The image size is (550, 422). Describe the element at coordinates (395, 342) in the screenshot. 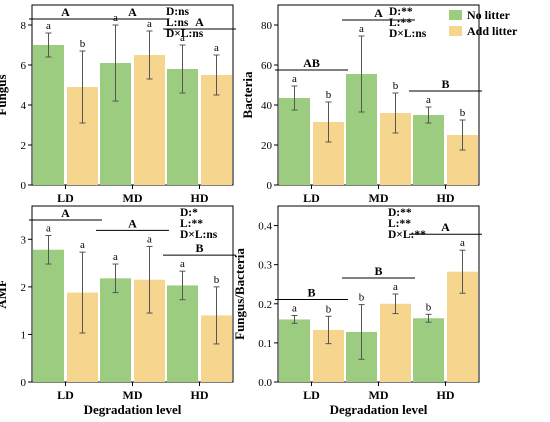

I see `bar-add-litter` at that location.